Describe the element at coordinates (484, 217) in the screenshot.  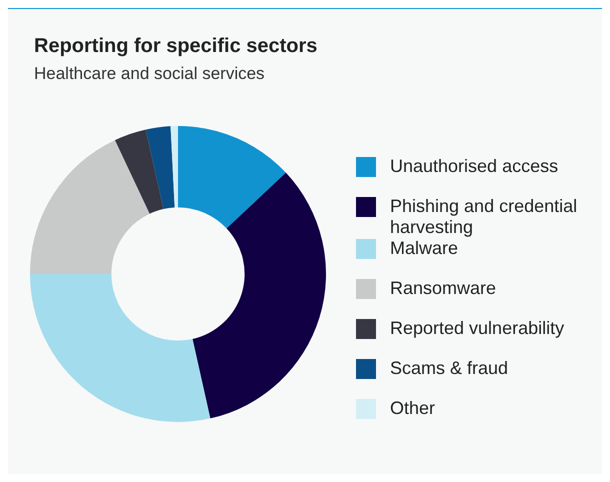
I see `legend-label: Phishing and credential harvesting` at that location.